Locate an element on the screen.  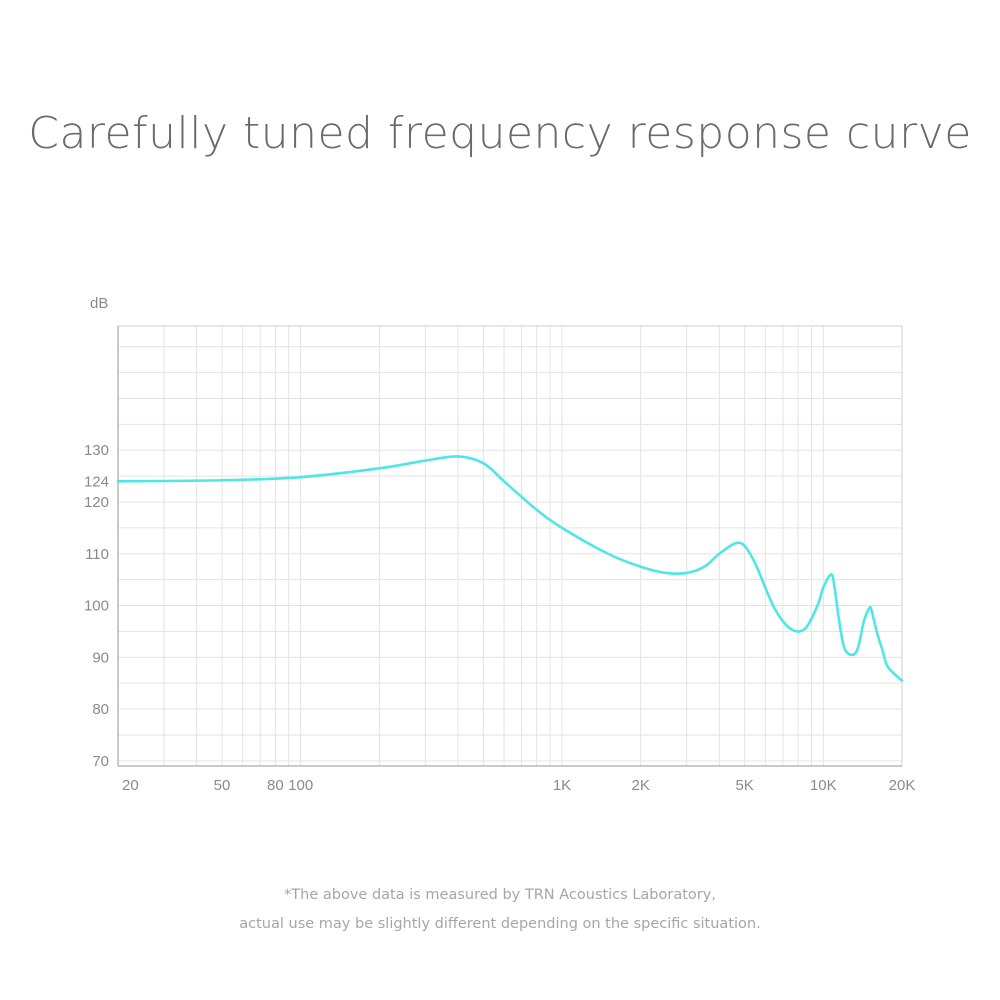
y-tick-label: 70 is located at coordinates (100, 761).